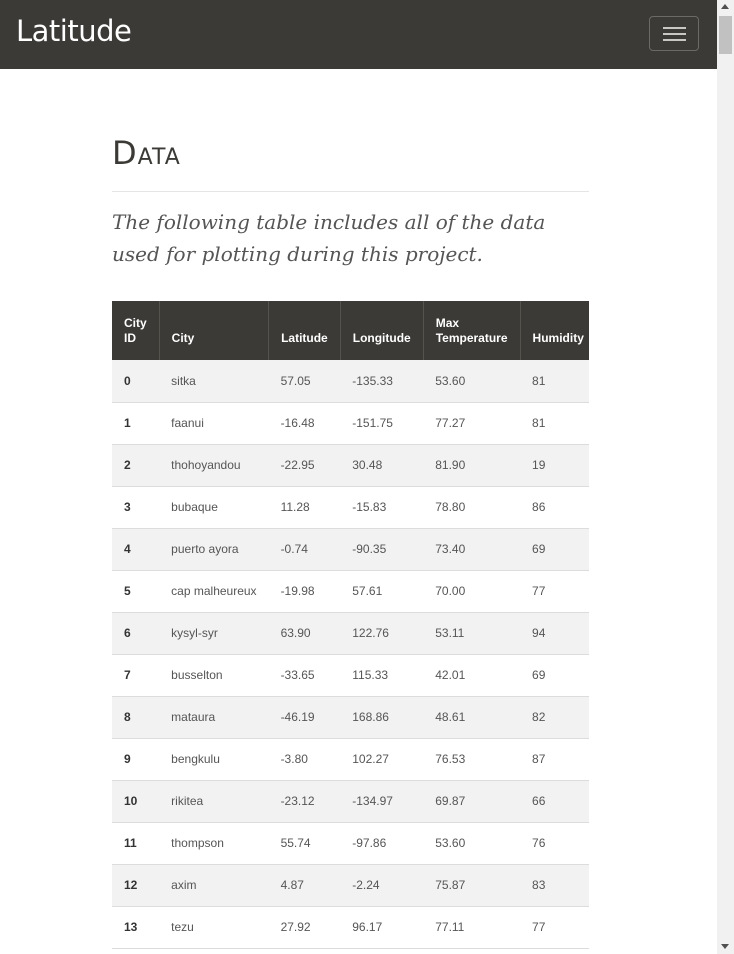 Image resolution: width=734 pixels, height=954 pixels. What do you see at coordinates (297, 465) in the screenshot?
I see `cell-latitude: -22.95` at bounding box center [297, 465].